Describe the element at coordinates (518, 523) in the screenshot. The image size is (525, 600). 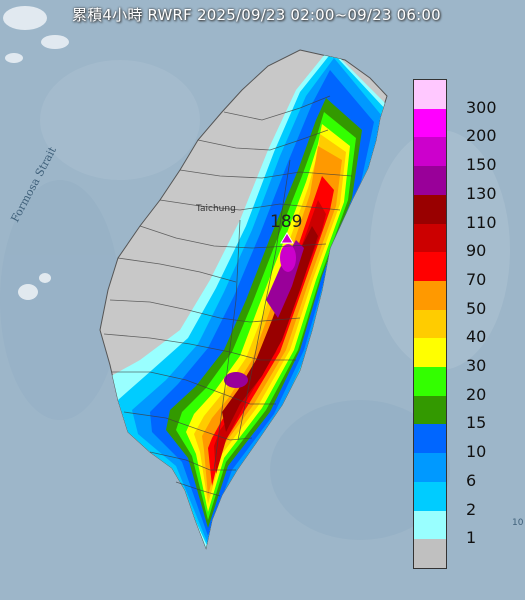
I see `edge-mark-label: 10` at that location.